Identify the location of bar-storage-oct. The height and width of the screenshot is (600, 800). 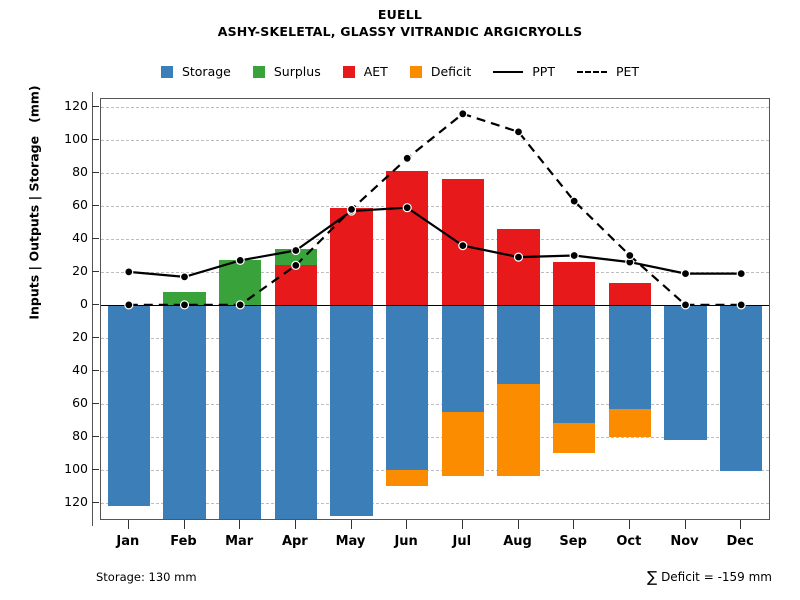
(629, 356).